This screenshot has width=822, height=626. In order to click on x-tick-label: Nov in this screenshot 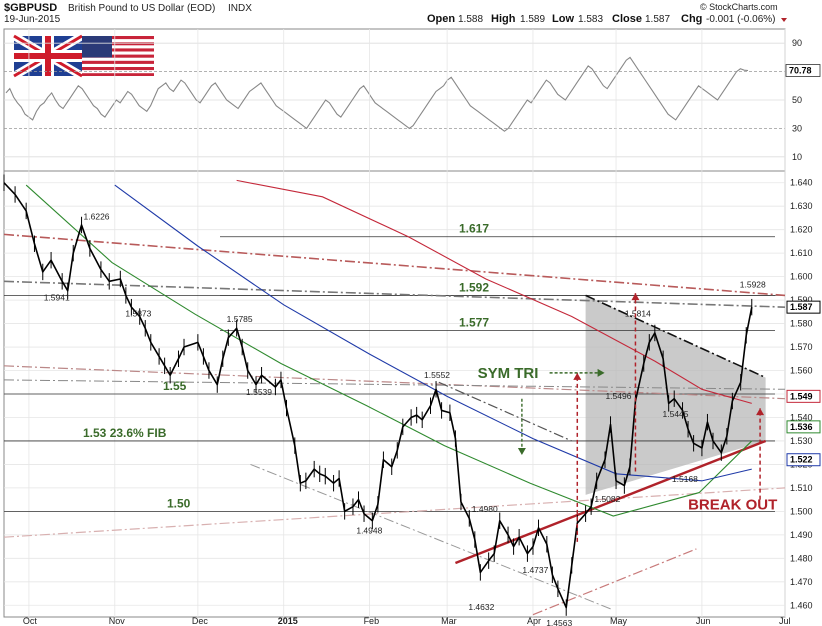, I will do `click(117, 621)`.